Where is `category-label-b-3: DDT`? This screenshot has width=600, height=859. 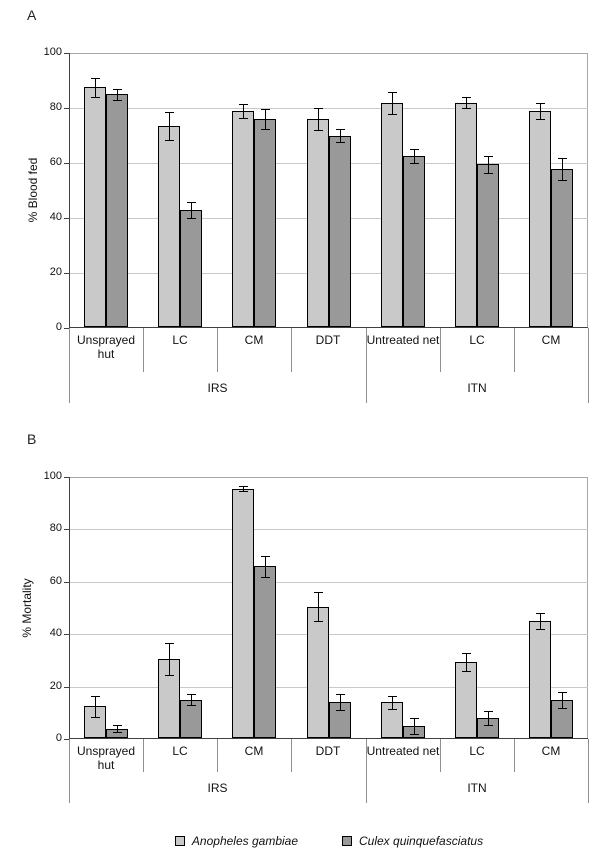 category-label-b-3: DDT is located at coordinates (328, 751).